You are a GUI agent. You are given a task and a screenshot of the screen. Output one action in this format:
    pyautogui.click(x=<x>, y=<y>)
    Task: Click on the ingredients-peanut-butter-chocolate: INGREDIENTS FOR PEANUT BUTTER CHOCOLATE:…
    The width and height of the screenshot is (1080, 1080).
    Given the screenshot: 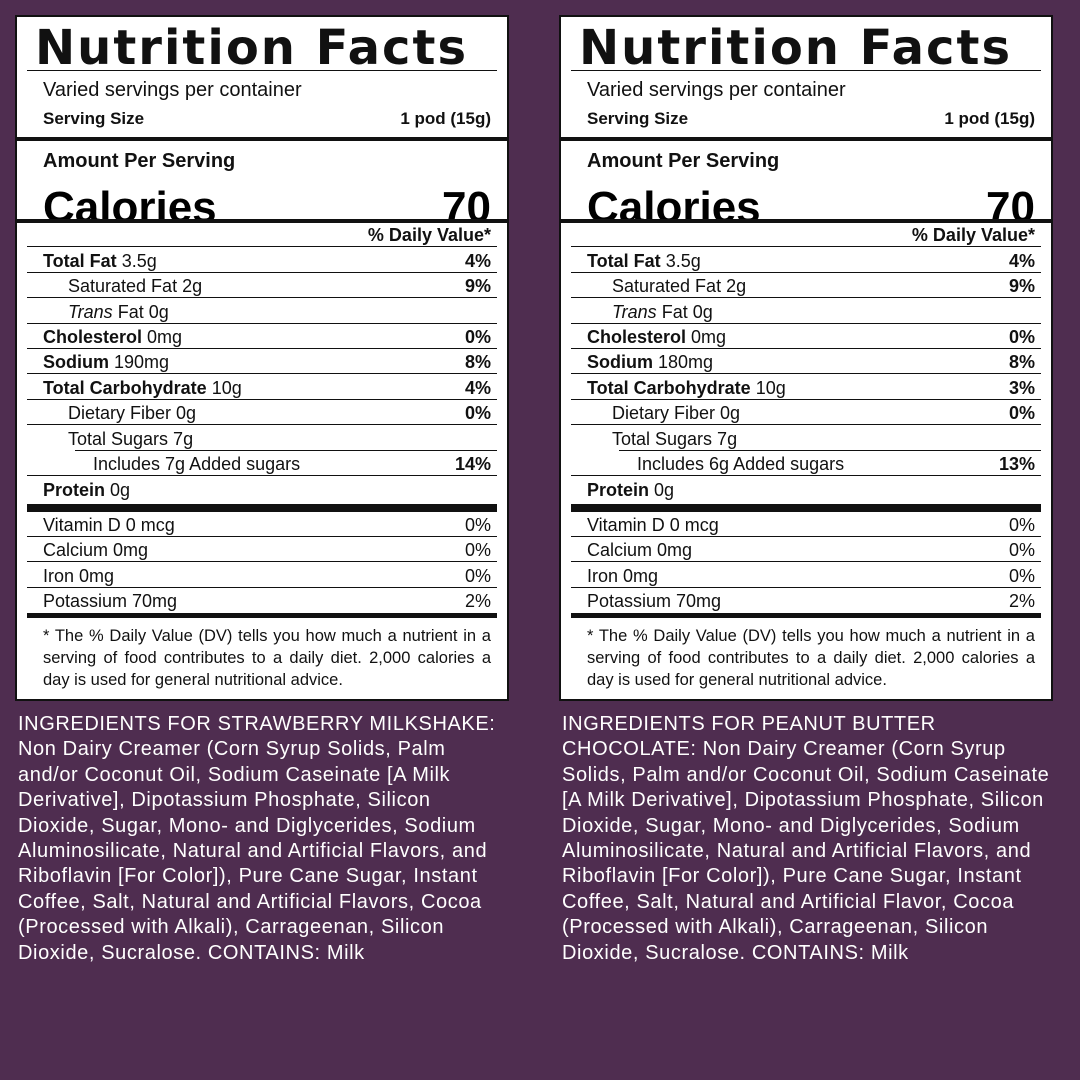 What is the action you would take?
    pyautogui.click(x=806, y=838)
    